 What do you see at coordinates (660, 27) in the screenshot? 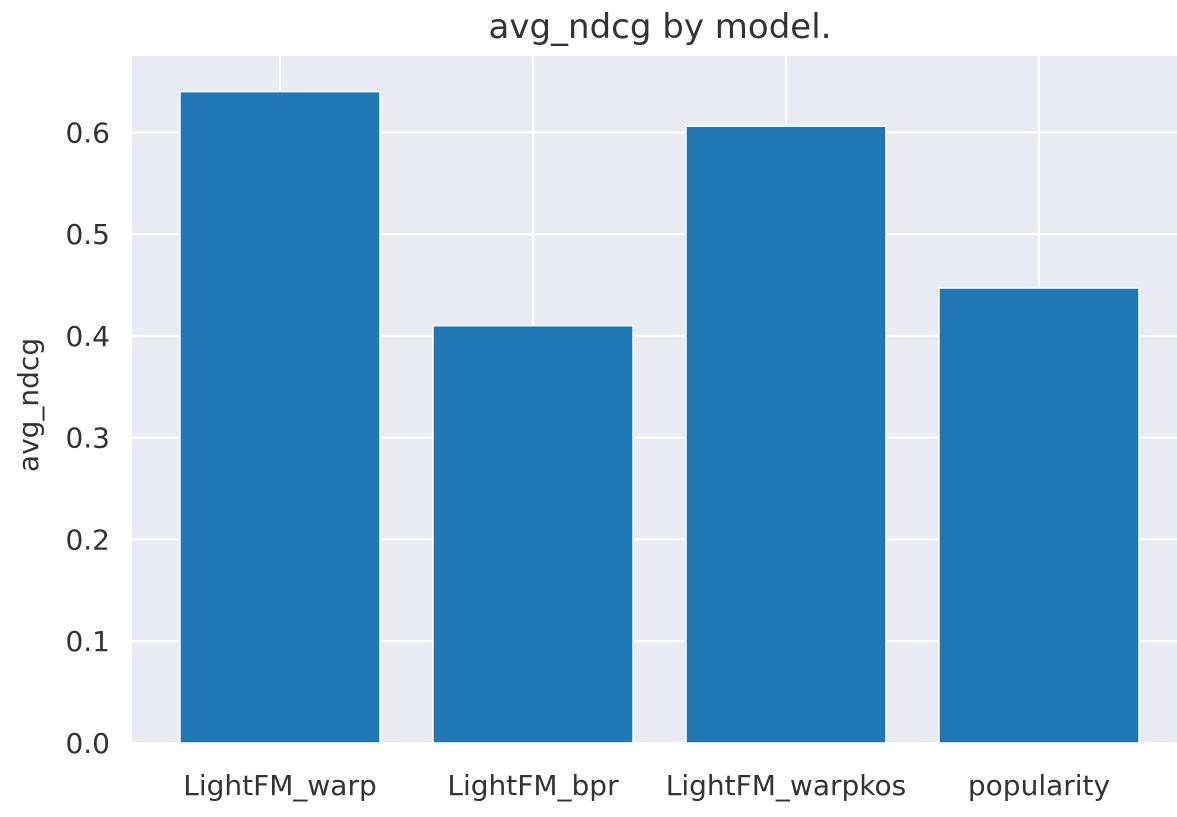
I see `chart-title: avg_ndcg by model.` at bounding box center [660, 27].